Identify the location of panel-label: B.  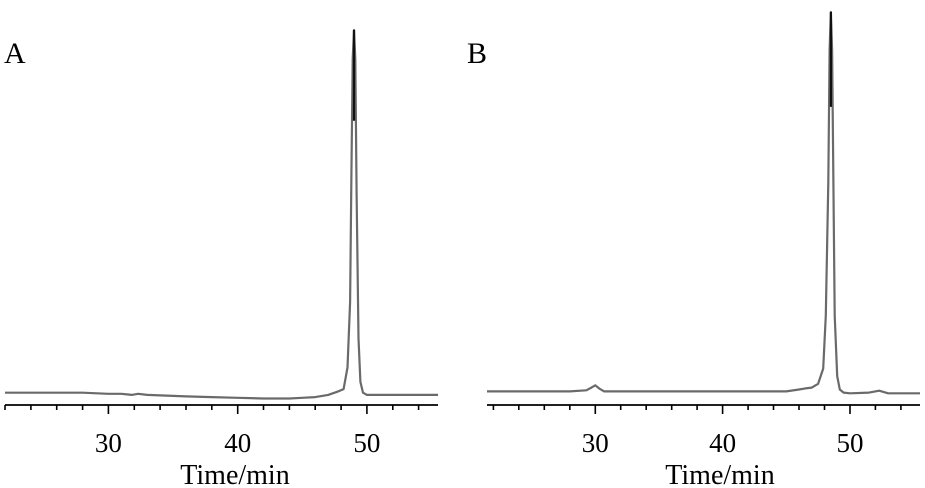
(477, 53).